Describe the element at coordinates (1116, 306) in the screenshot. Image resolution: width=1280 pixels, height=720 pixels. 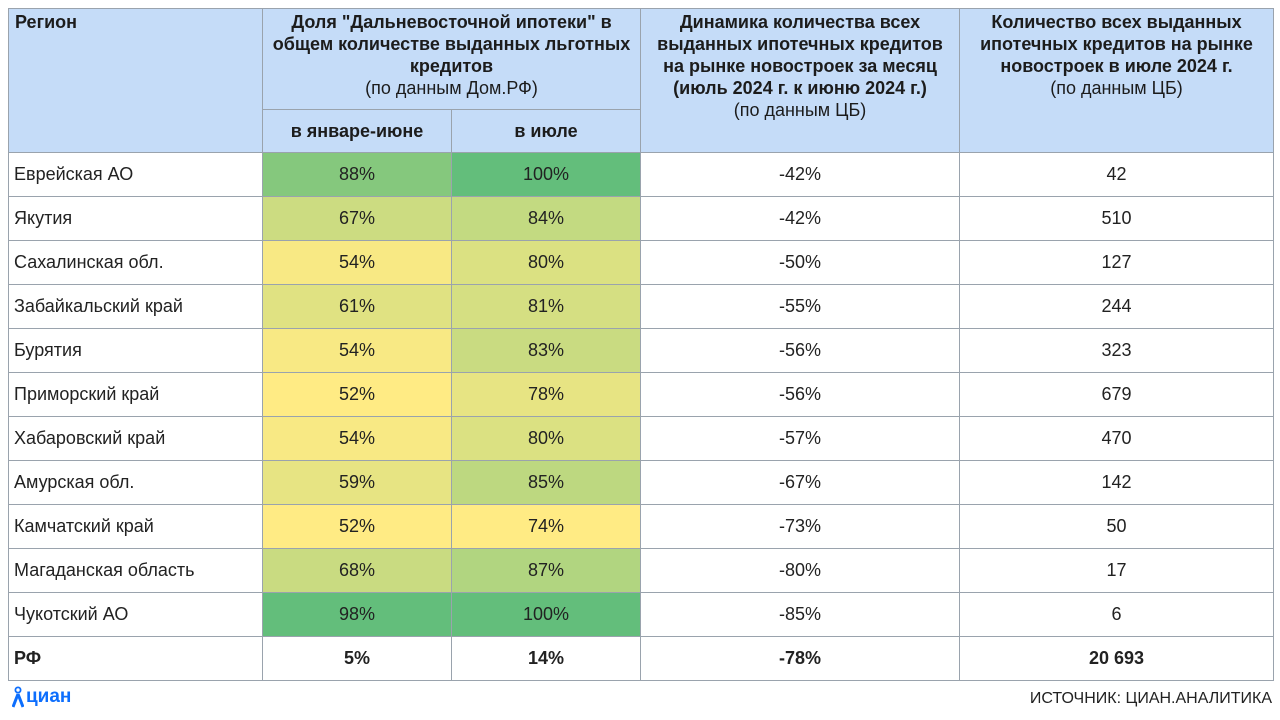
I see `cell-count: 244` at that location.